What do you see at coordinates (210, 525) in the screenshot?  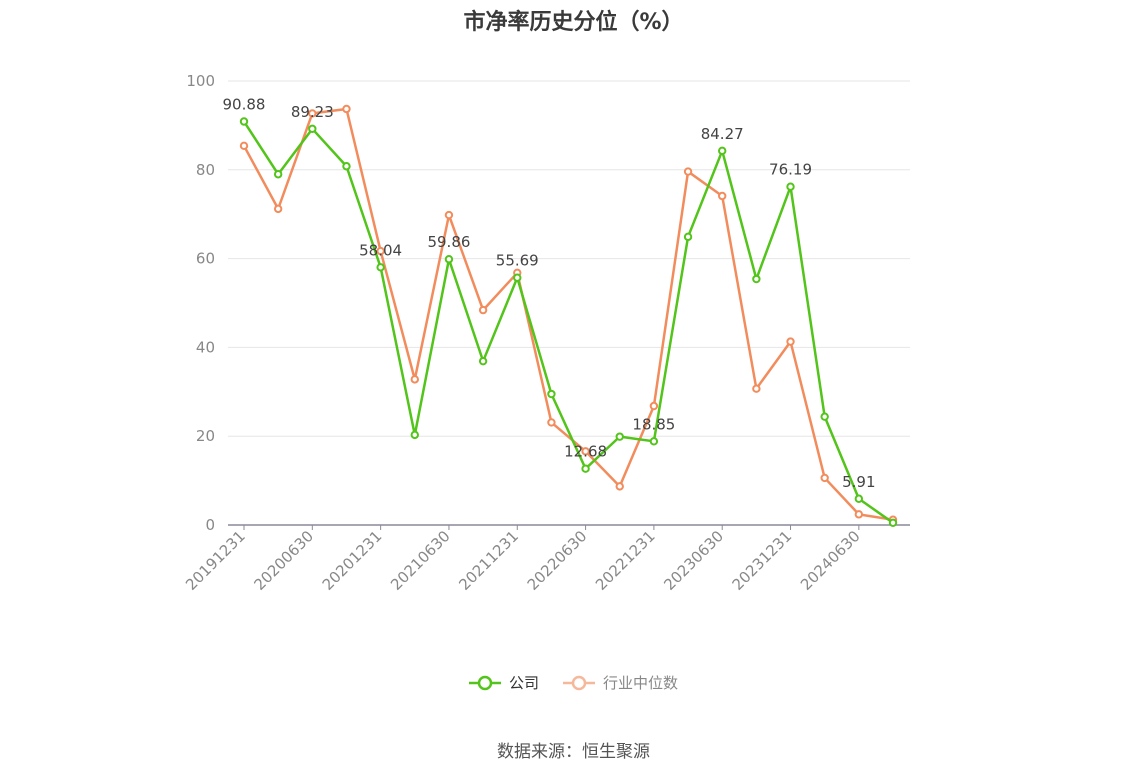 I see `y-tick-label: 0` at bounding box center [210, 525].